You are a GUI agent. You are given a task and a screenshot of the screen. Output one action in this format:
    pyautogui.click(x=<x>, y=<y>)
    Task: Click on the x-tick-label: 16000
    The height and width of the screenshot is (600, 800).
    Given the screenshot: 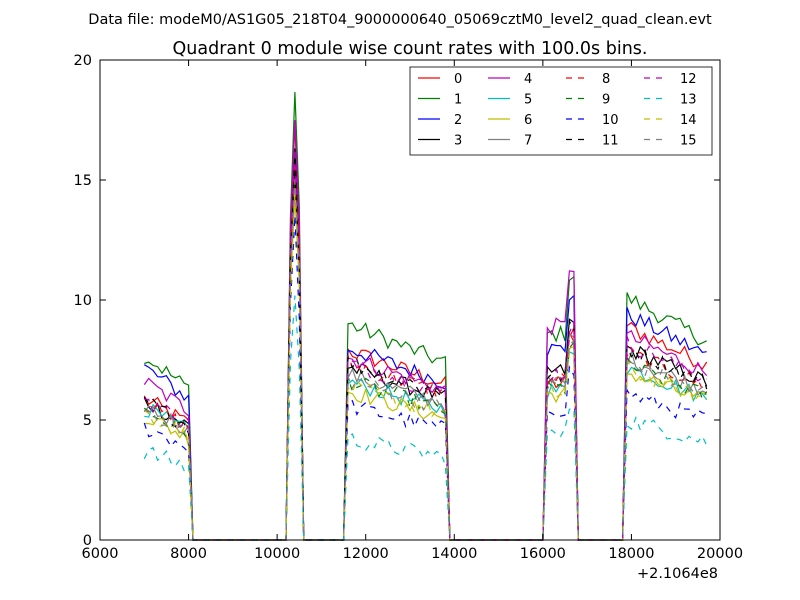 What is the action you would take?
    pyautogui.click(x=543, y=554)
    